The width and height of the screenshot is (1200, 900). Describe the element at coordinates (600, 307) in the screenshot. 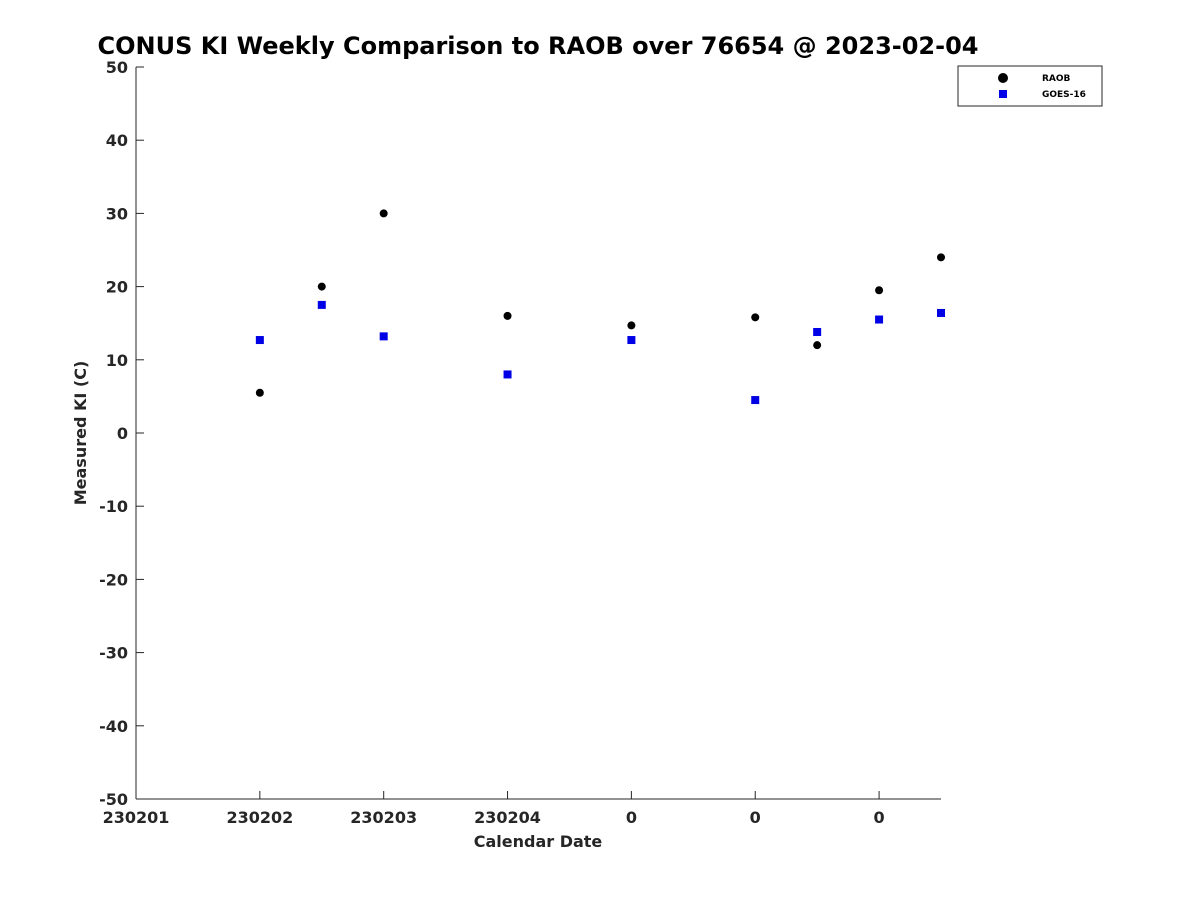

I see `data-points` at that location.